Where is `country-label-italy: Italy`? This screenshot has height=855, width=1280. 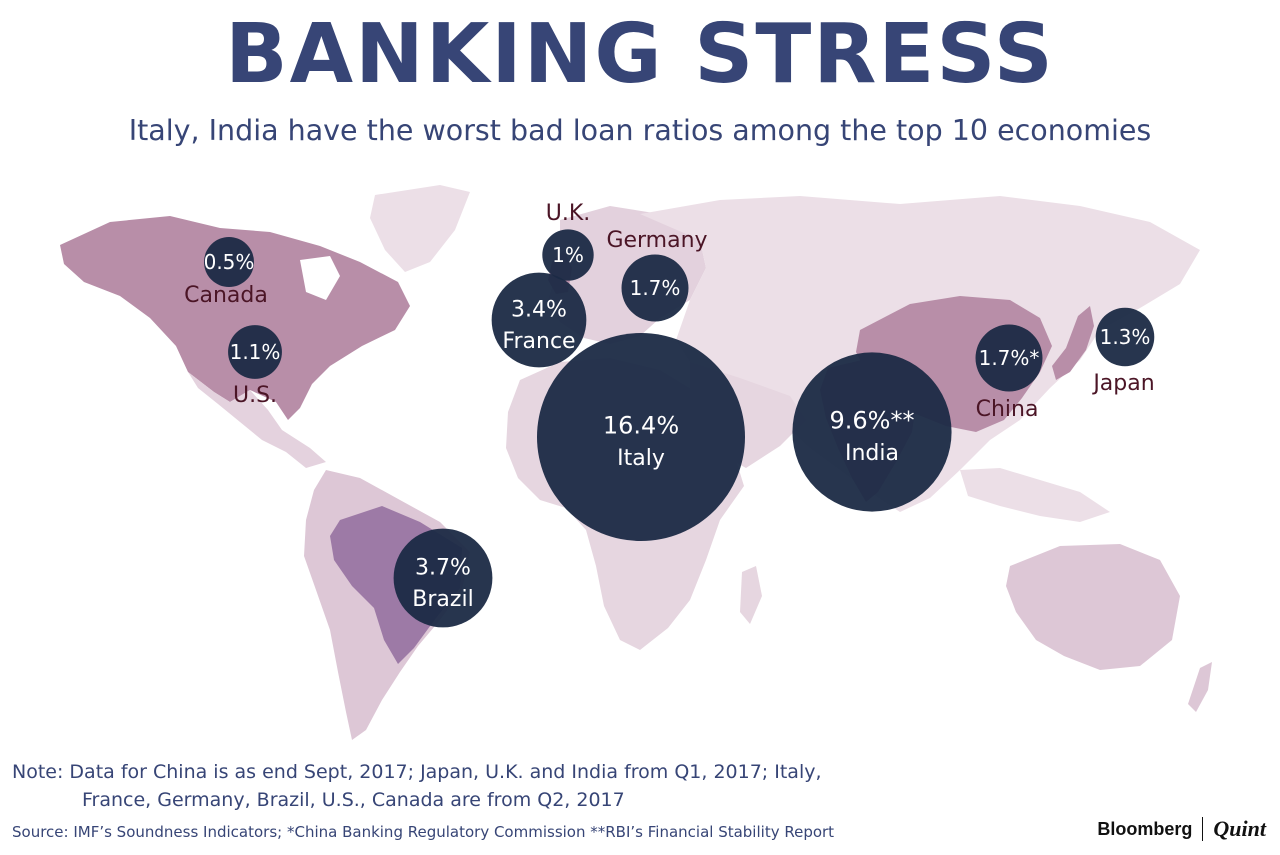 country-label-italy: Italy is located at coordinates (641, 458).